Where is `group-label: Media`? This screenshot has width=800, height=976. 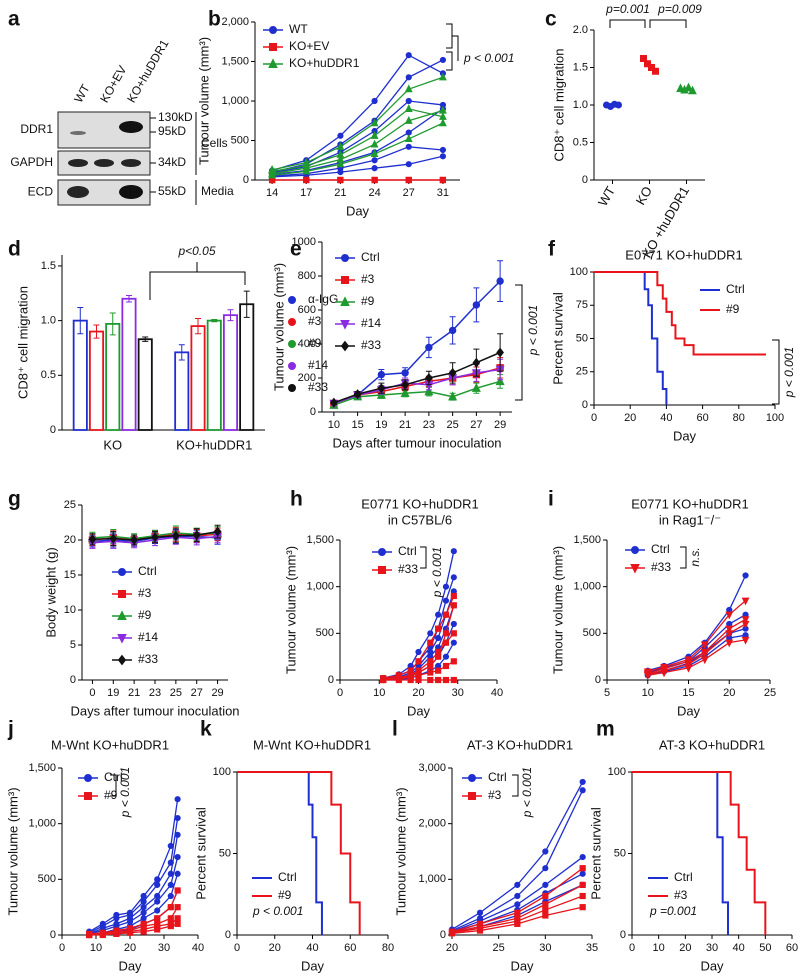 group-label: Media is located at coordinates (217, 191).